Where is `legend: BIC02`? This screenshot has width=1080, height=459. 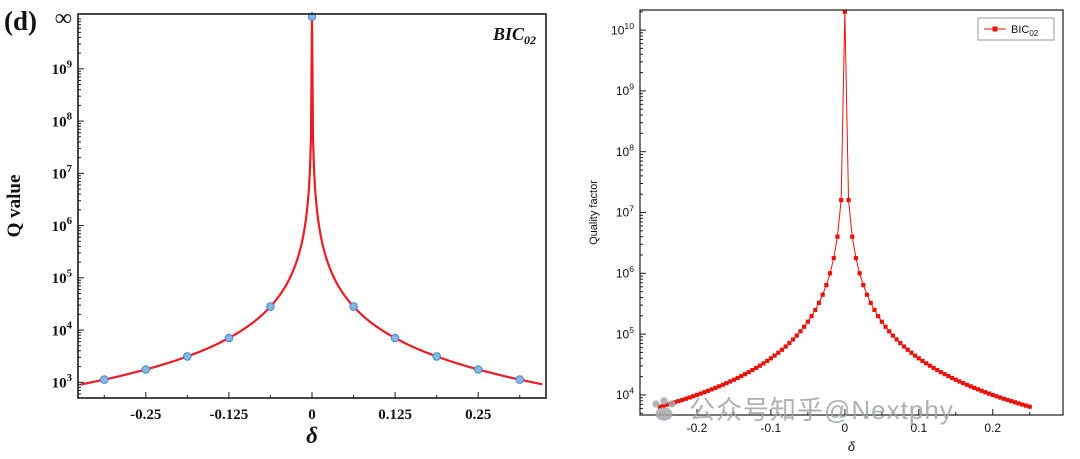 legend: BIC02 is located at coordinates (1016, 29).